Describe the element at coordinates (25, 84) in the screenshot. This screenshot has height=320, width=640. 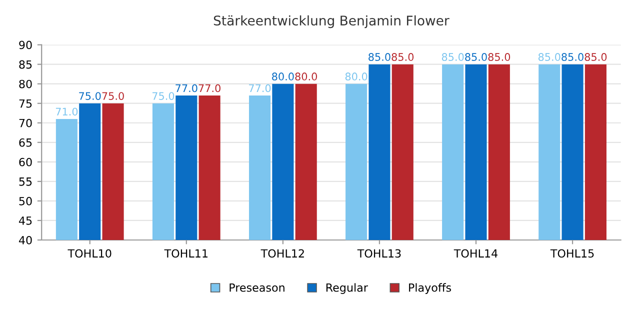
I see `y-tick-label: 80` at that location.